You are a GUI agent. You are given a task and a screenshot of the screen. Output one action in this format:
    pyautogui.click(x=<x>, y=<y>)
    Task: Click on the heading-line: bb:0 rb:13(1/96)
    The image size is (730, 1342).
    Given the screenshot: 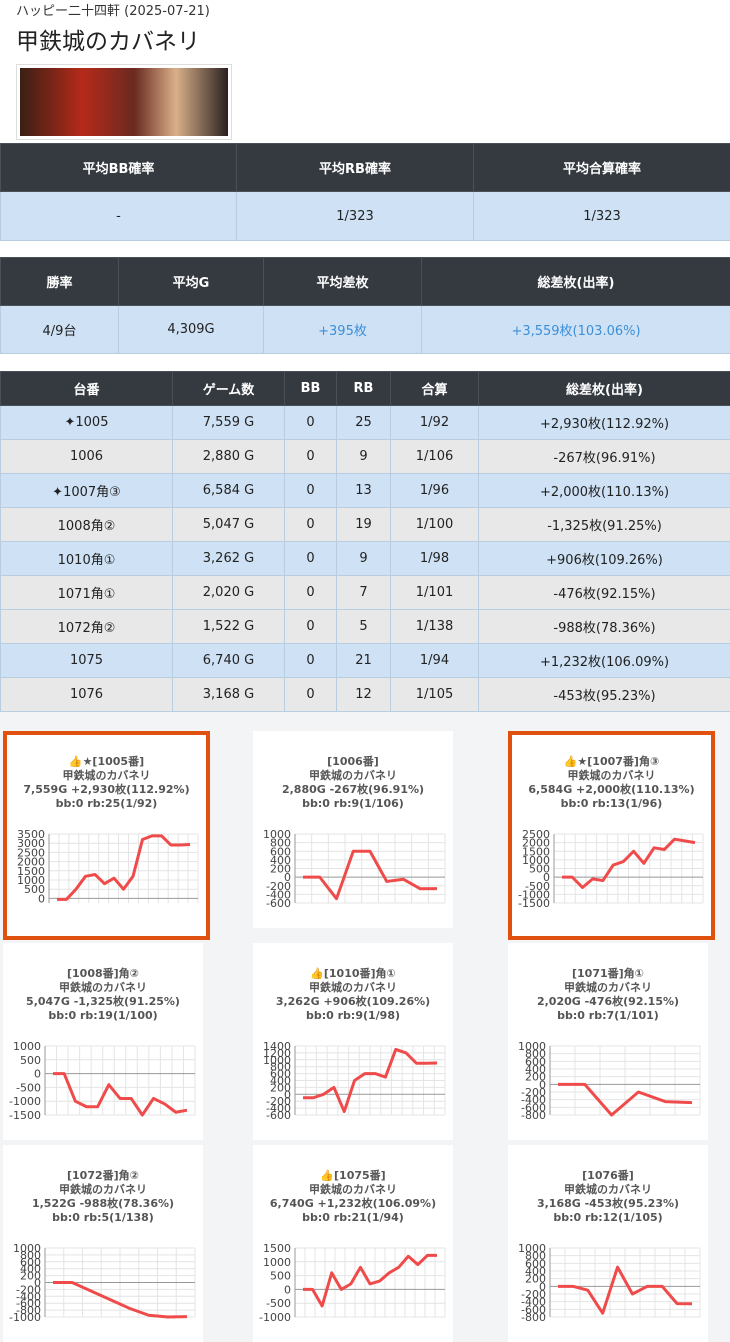 What is the action you would take?
    pyautogui.click(x=611, y=803)
    